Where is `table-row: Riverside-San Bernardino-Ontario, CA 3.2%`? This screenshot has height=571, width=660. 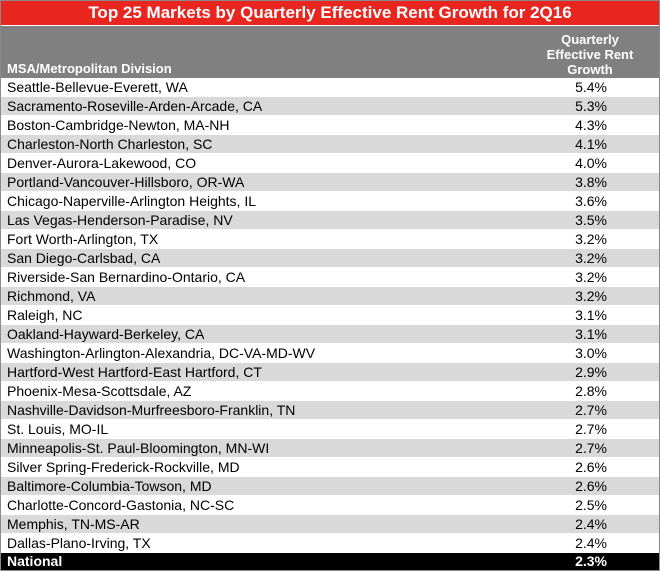
table-row: Riverside-San Bernardino-Ontario, CA 3.2% is located at coordinates (330, 277).